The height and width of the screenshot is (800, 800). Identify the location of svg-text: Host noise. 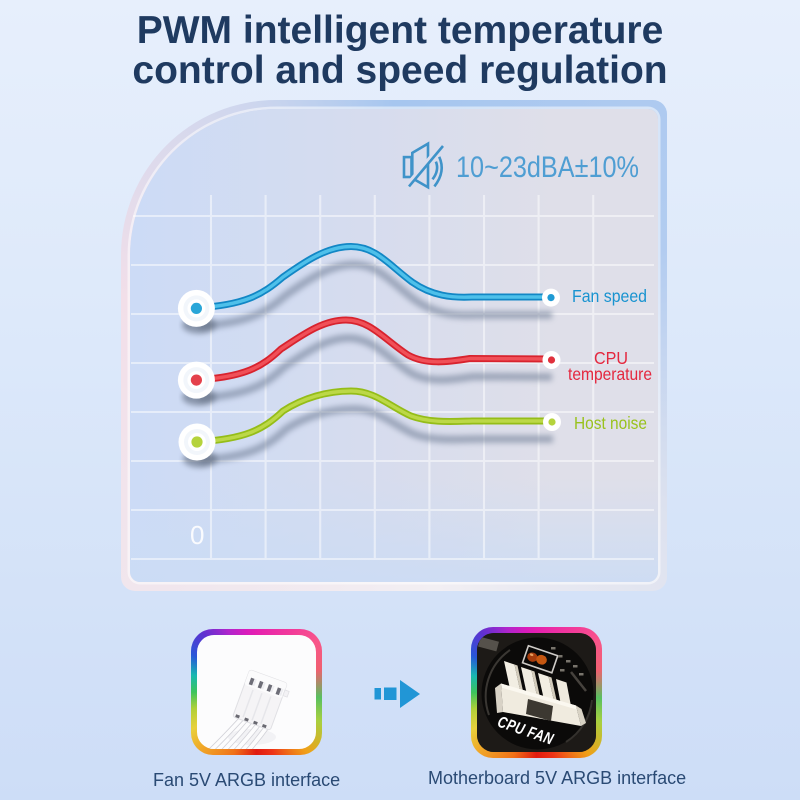
(610, 423).